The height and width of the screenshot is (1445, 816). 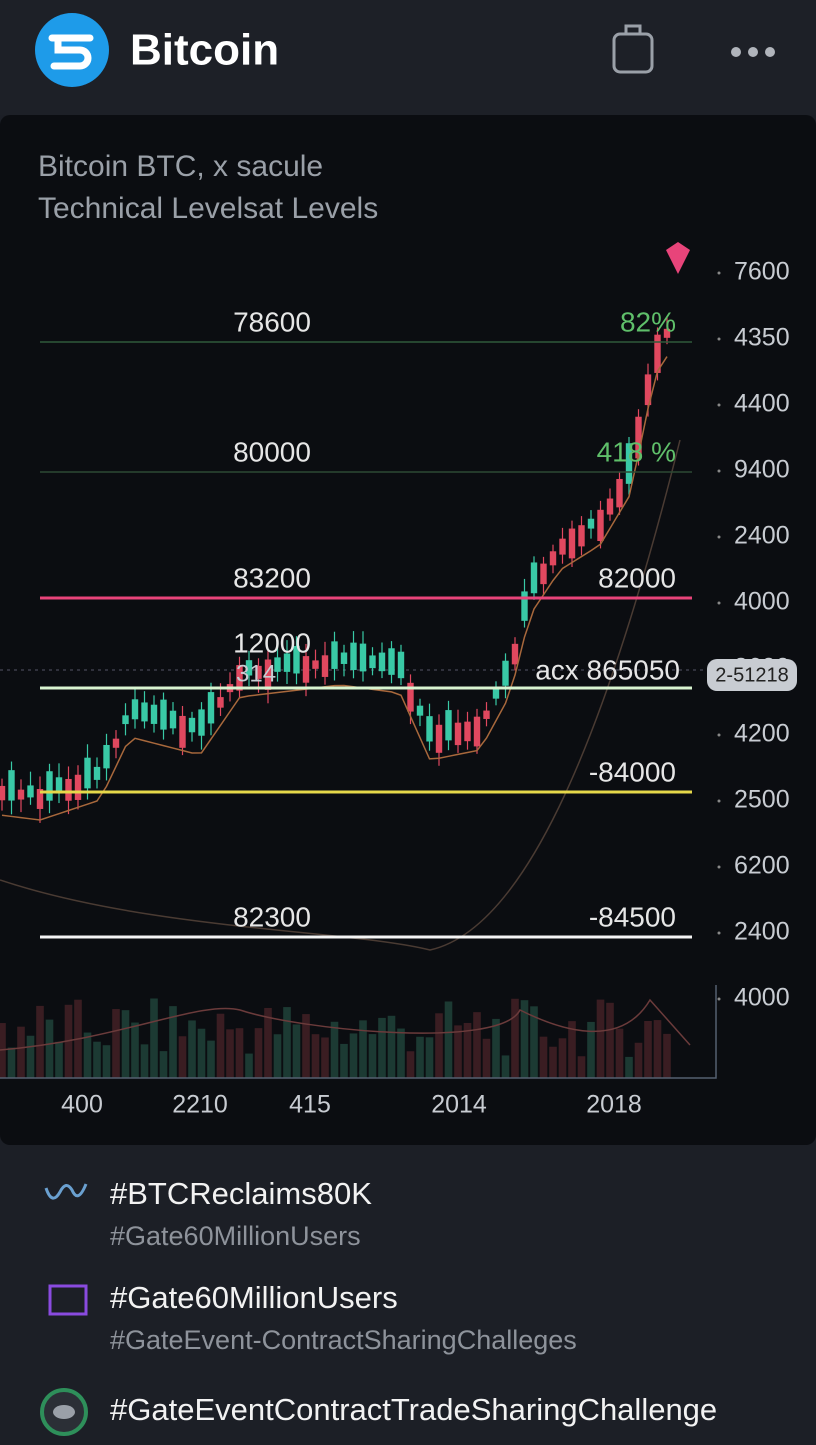 What do you see at coordinates (378, 1412) in the screenshot?
I see `topic-item: #GateEventContractTradeSharingChallenge` at bounding box center [378, 1412].